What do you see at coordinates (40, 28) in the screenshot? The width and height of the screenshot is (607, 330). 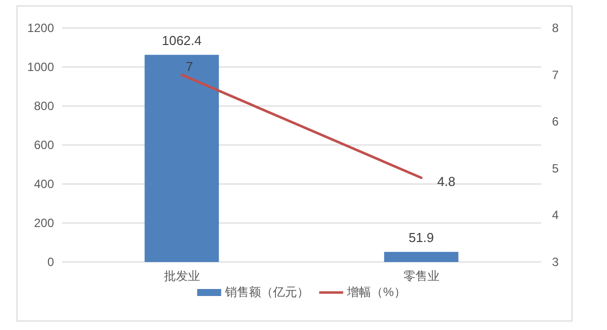 I see `y-tick-label: 1200` at bounding box center [40, 28].